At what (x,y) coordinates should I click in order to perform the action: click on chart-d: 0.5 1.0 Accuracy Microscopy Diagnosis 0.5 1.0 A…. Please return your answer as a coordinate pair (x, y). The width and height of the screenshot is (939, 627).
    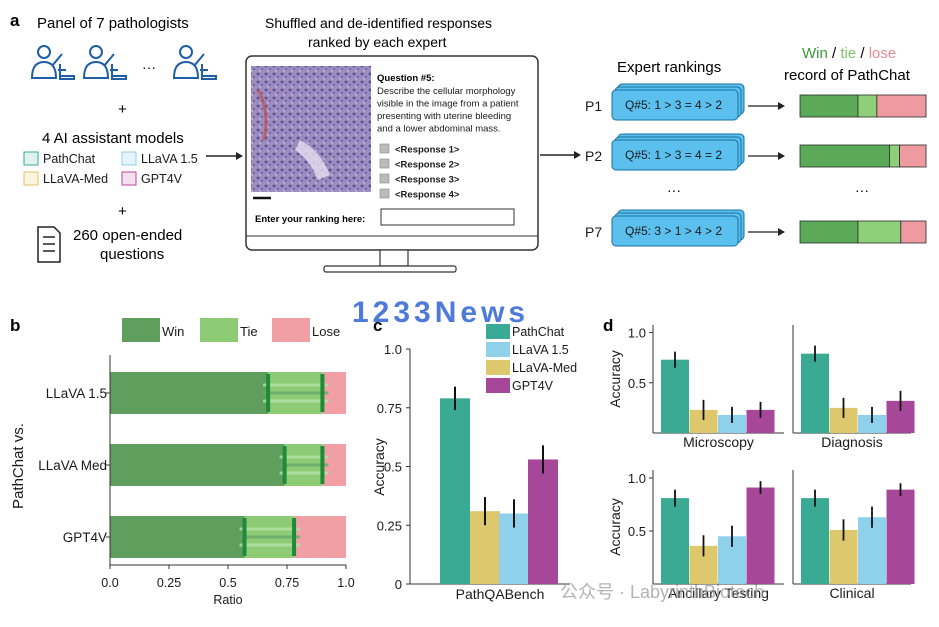
    Looking at the image, I should click on (761, 463).